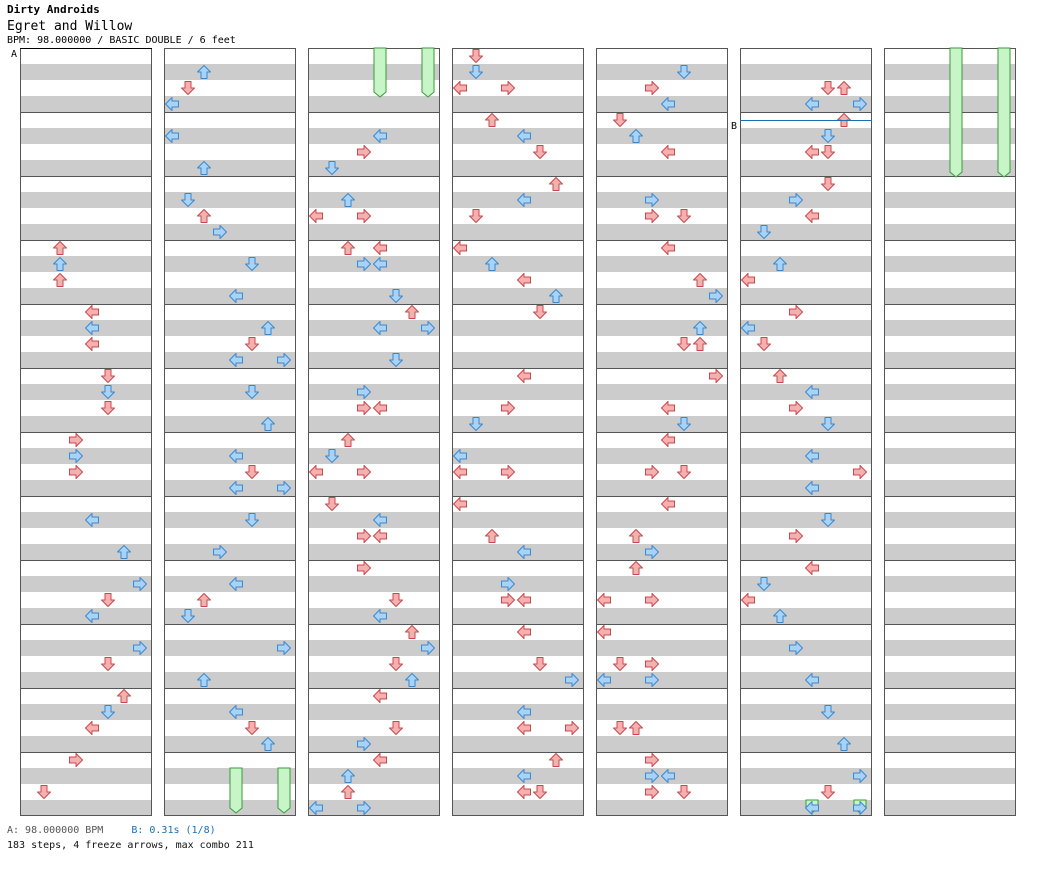 The image size is (1040, 876). I want to click on marker-label: A, so click(14, 54).